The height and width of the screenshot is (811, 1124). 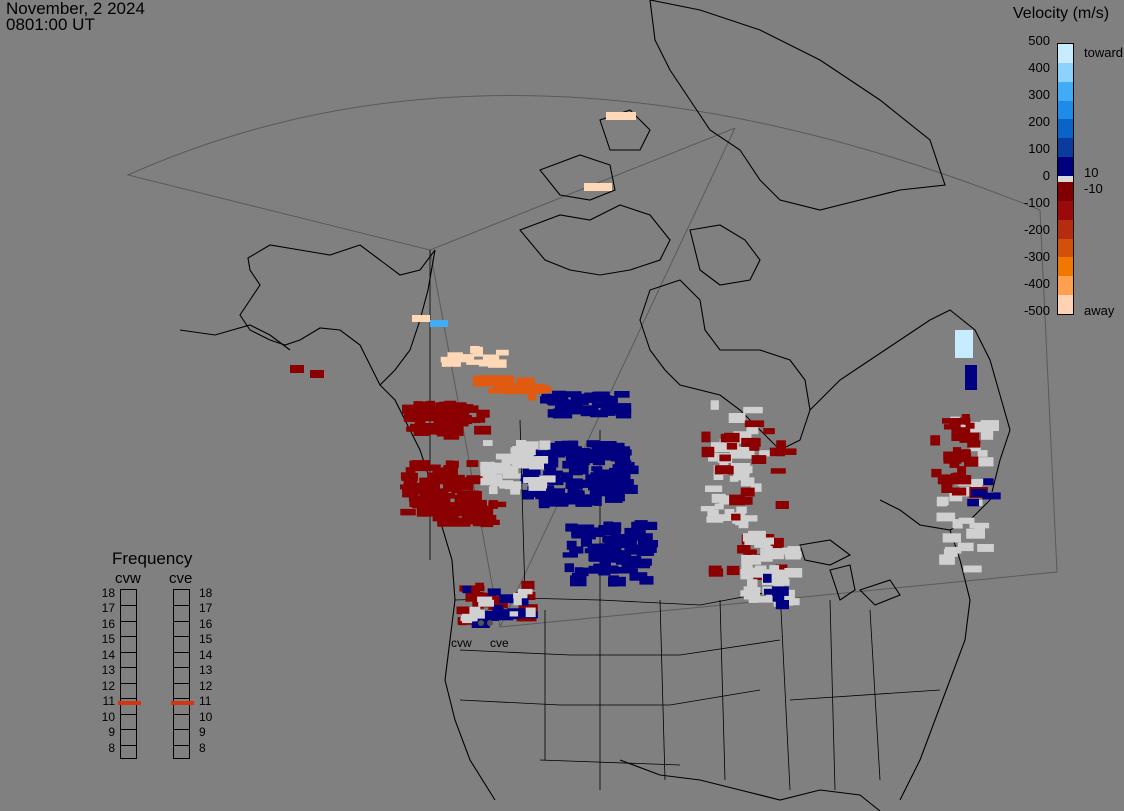 What do you see at coordinates (1039, 40) in the screenshot?
I see `velocity-tick-label: 500` at bounding box center [1039, 40].